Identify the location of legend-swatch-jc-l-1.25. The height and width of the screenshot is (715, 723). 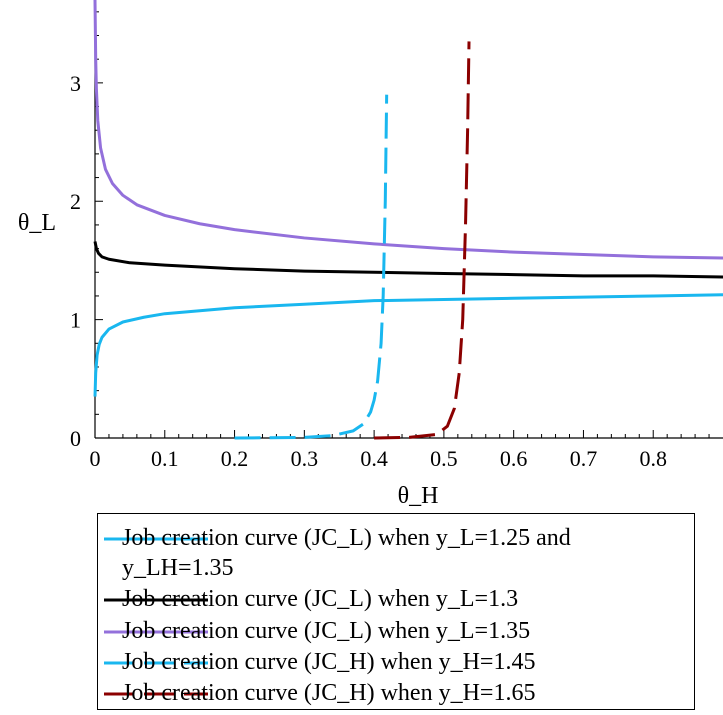
(156, 539).